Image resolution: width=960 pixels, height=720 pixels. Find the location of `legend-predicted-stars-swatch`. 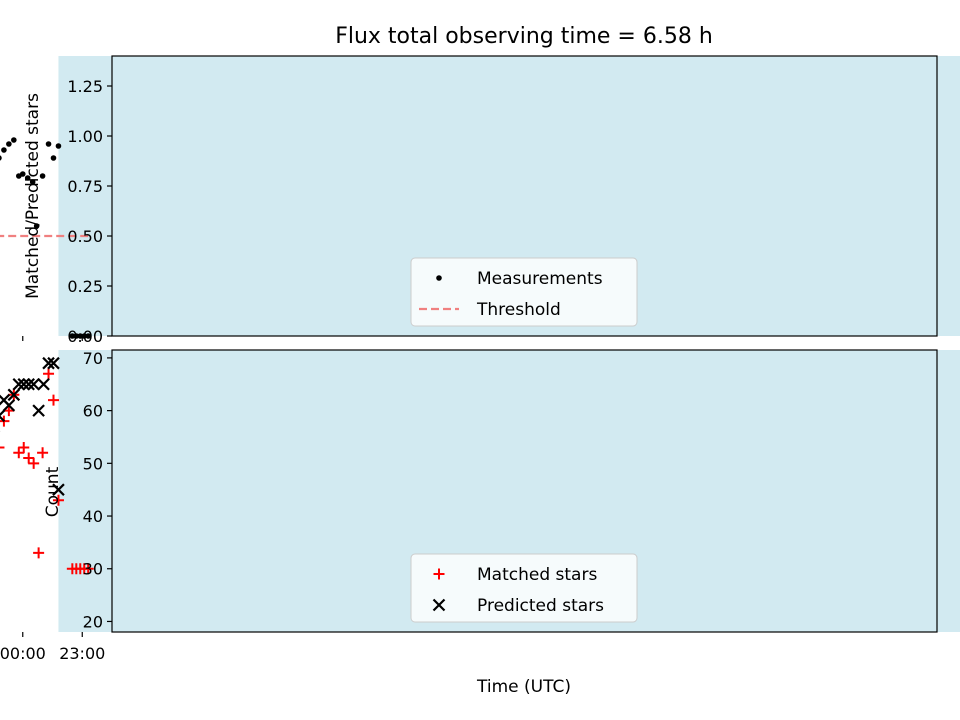

legend-predicted-stars-swatch is located at coordinates (439, 605).